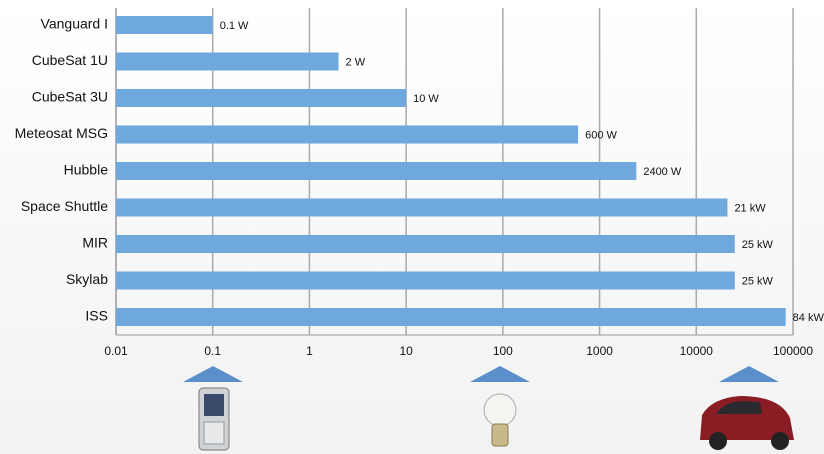 This screenshot has width=824, height=454. Describe the element at coordinates (601, 135) in the screenshot. I see `value-label: 600 W` at that location.